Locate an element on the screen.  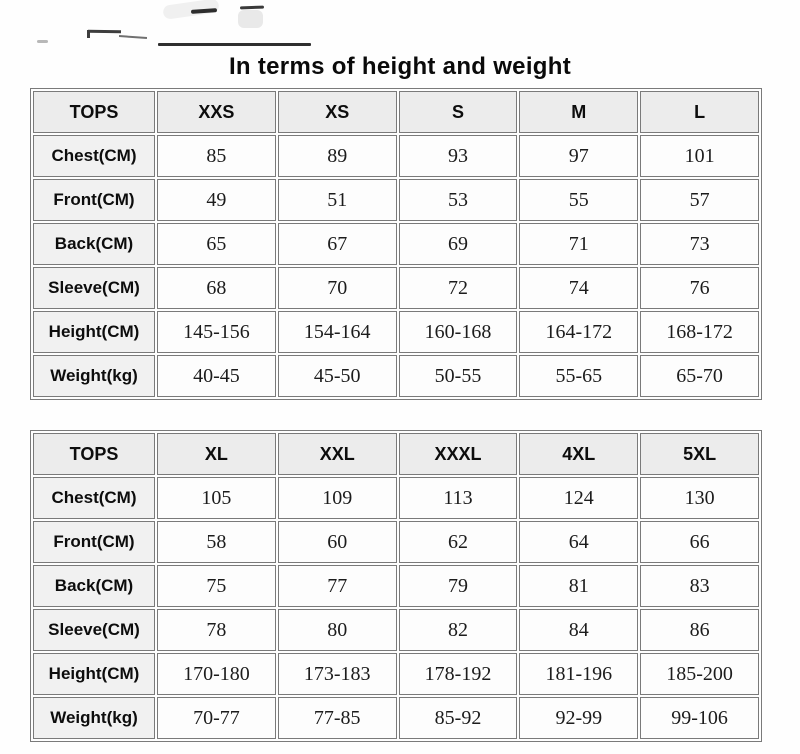
header-row: TOPS XL XXL XXXL 4XL 5XL is located at coordinates (396, 454).